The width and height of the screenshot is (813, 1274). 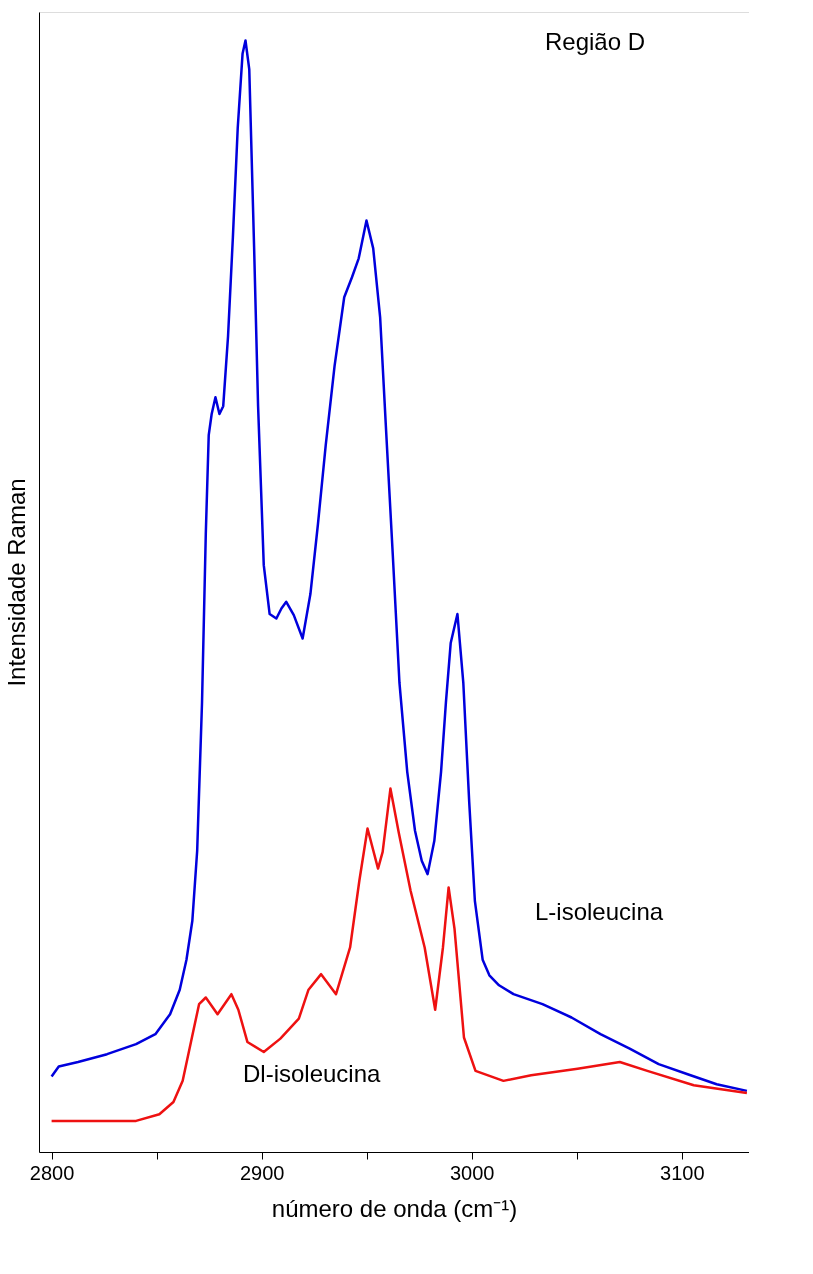 I want to click on x-tick-label: 2800, so click(x=52, y=1172).